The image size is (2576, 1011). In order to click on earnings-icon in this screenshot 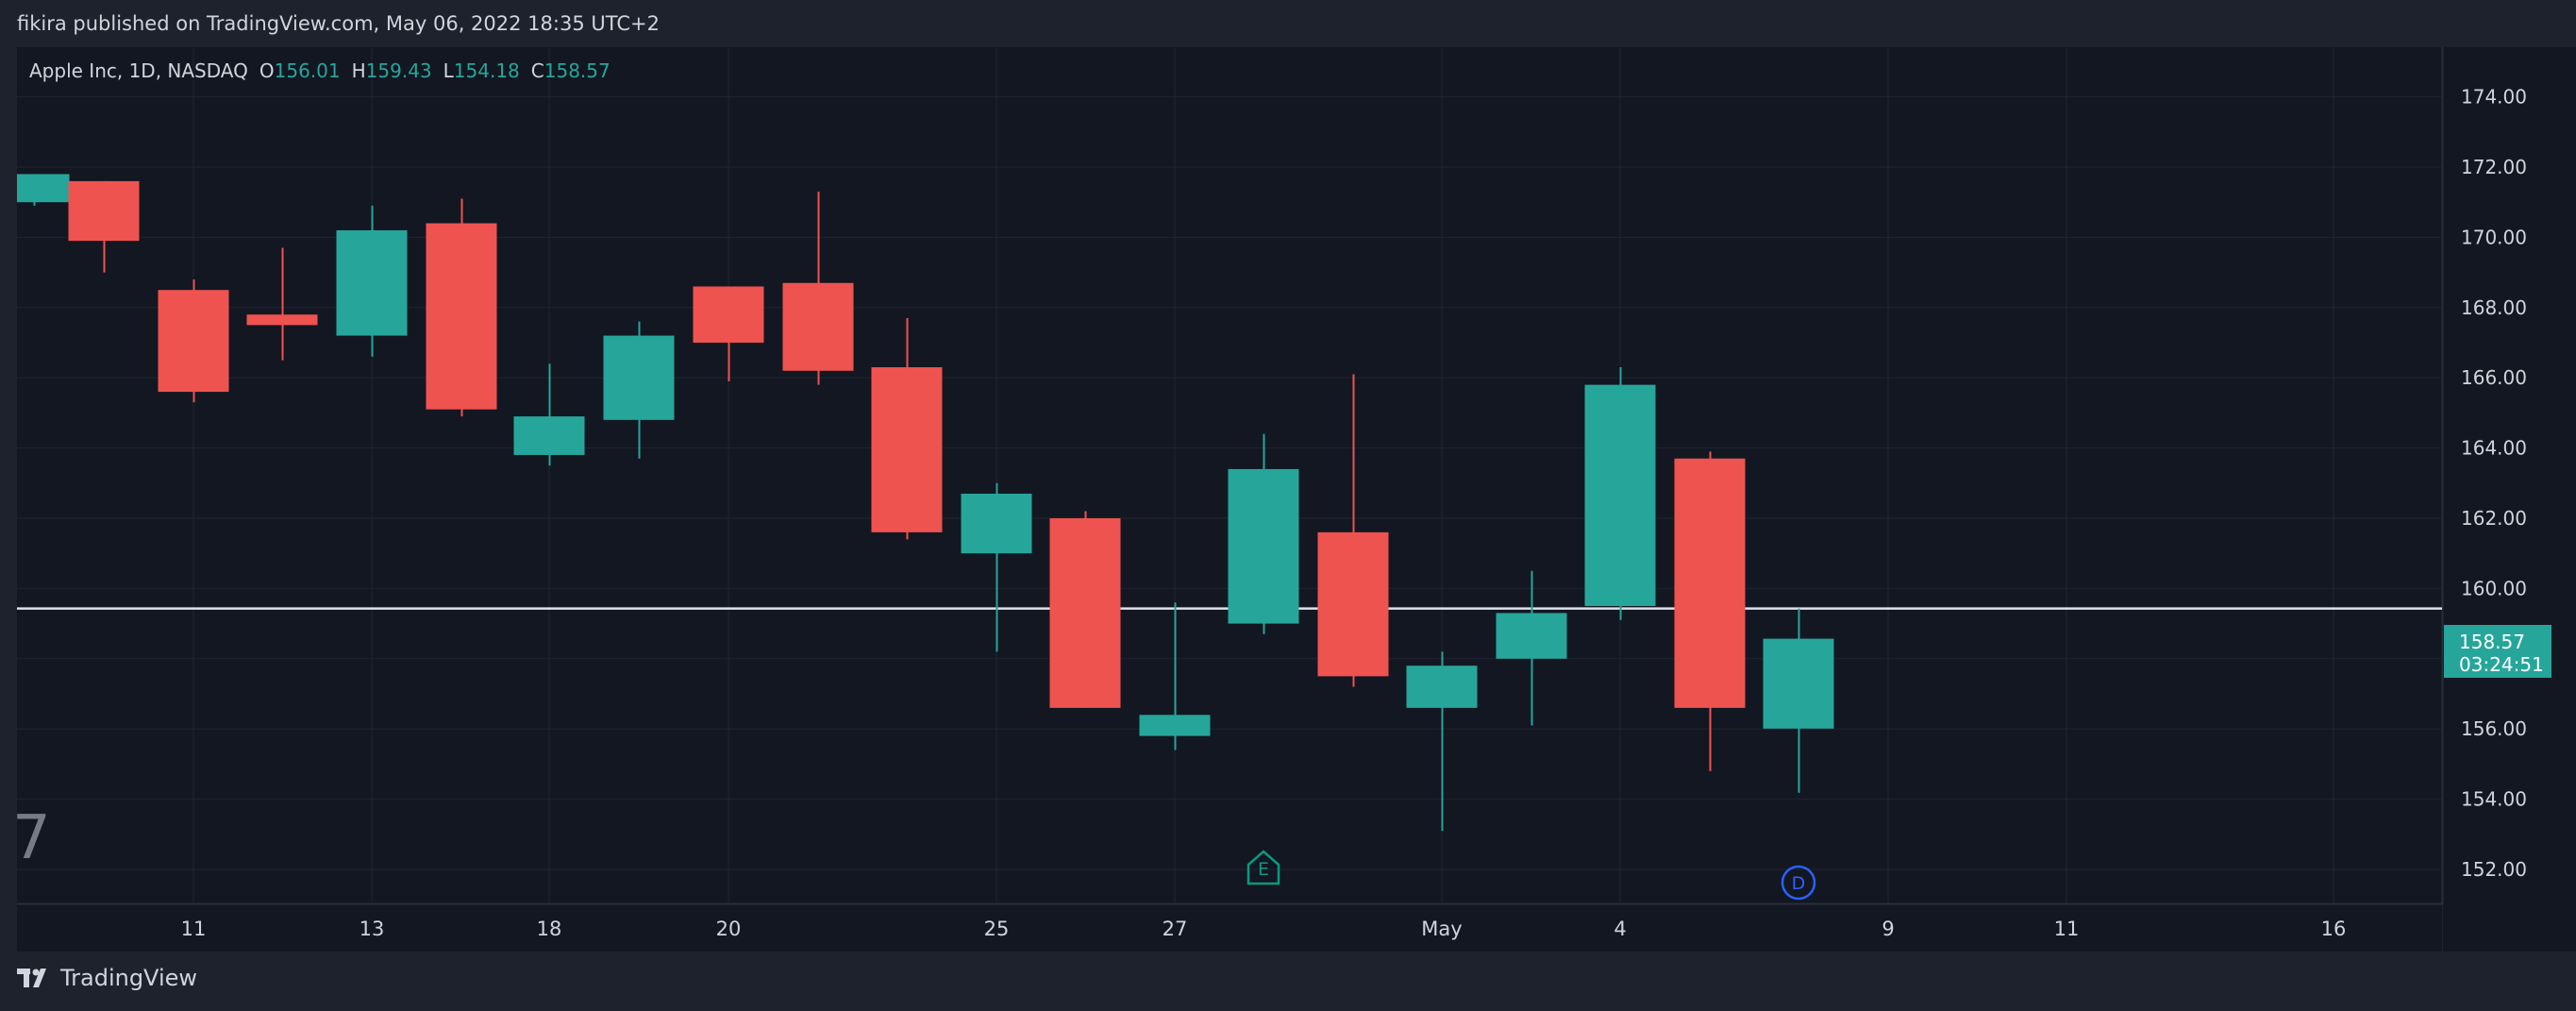, I will do `click(1263, 867)`.